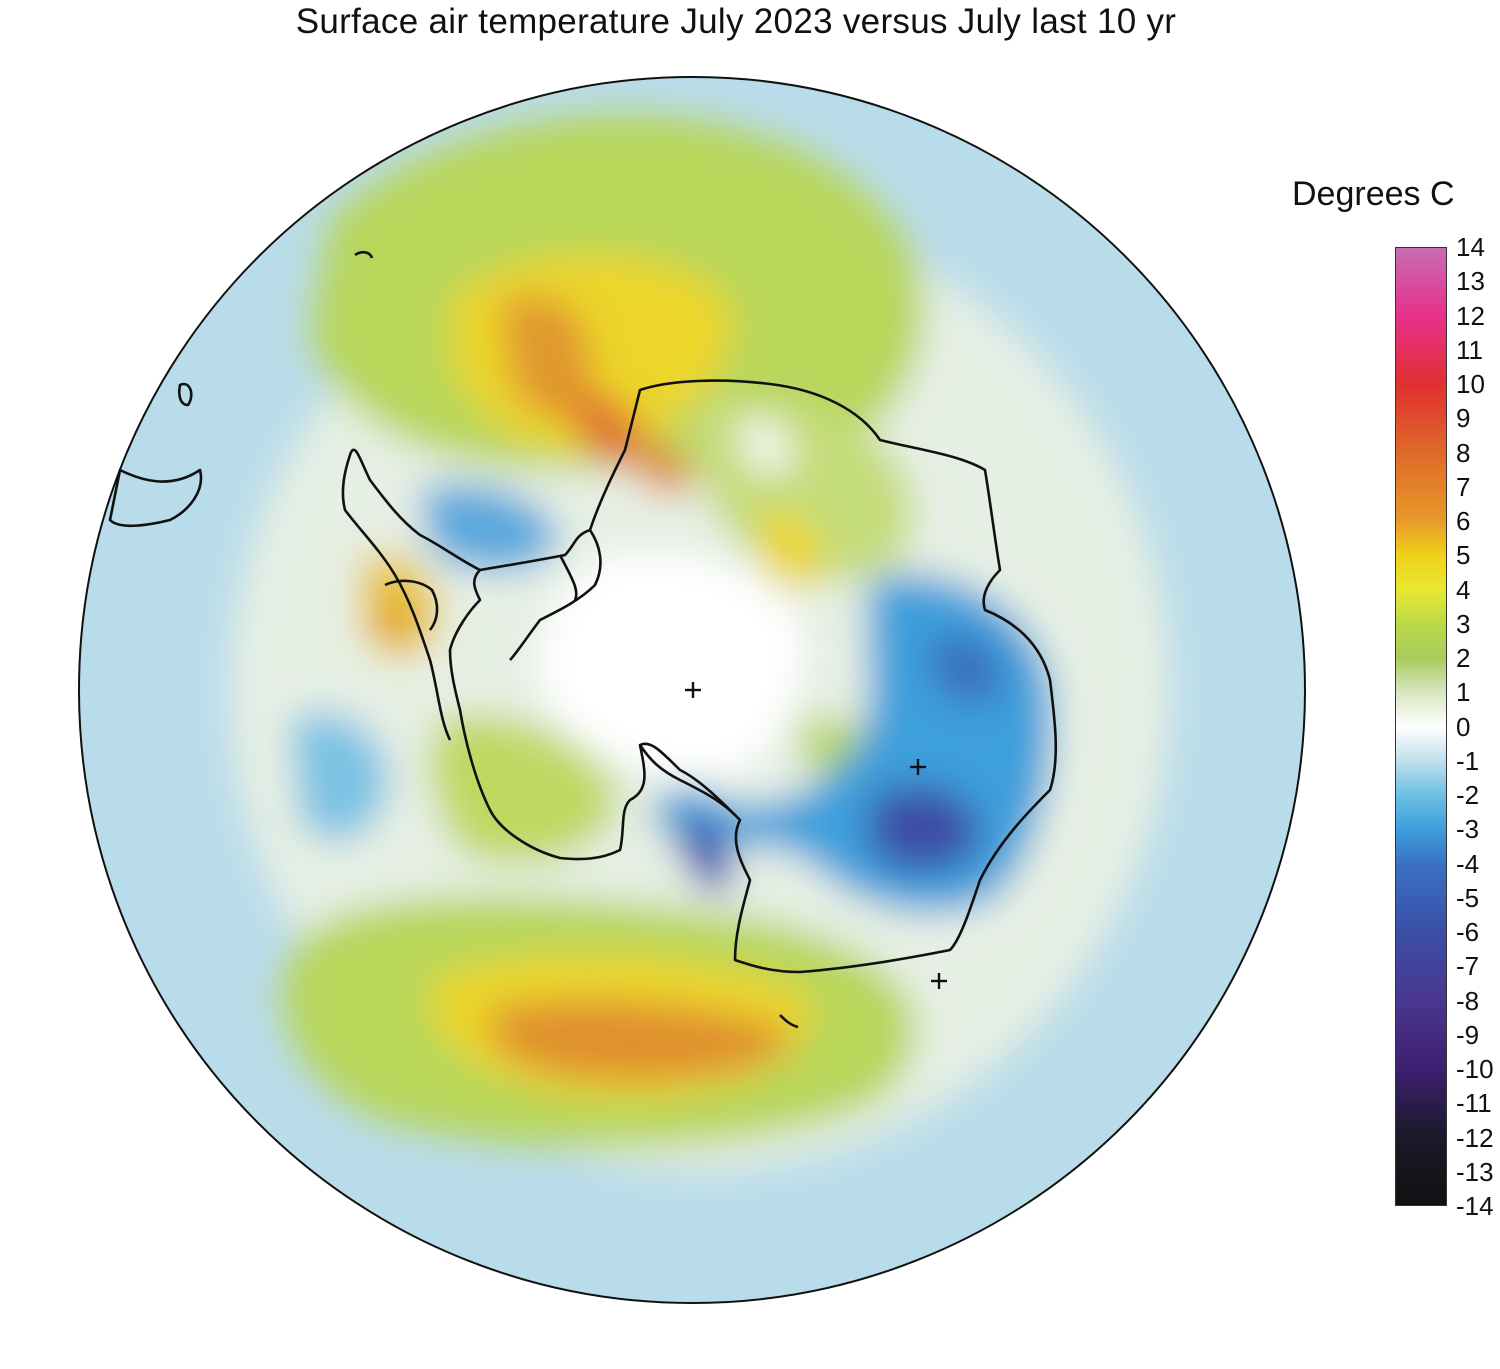  I want to click on colorbar-tick-label: 5, so click(1463, 555).